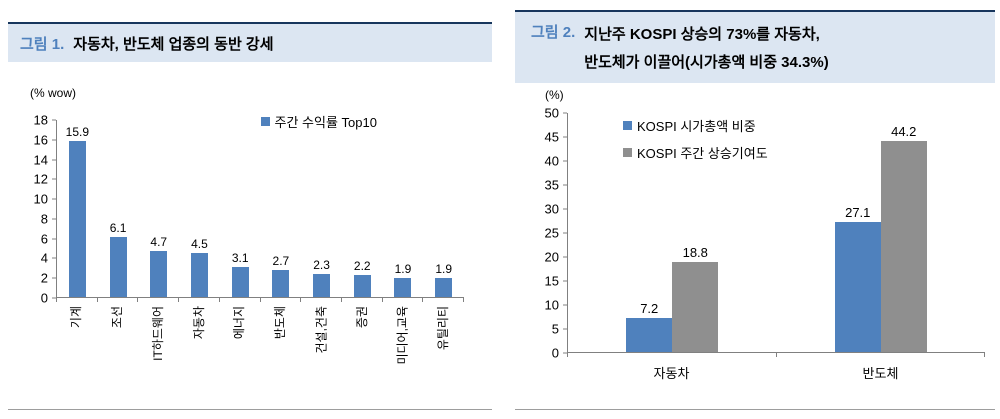 The height and width of the screenshot is (419, 1000). I want to click on legend-item: KOSPI 시가총액 비중, so click(695, 125).